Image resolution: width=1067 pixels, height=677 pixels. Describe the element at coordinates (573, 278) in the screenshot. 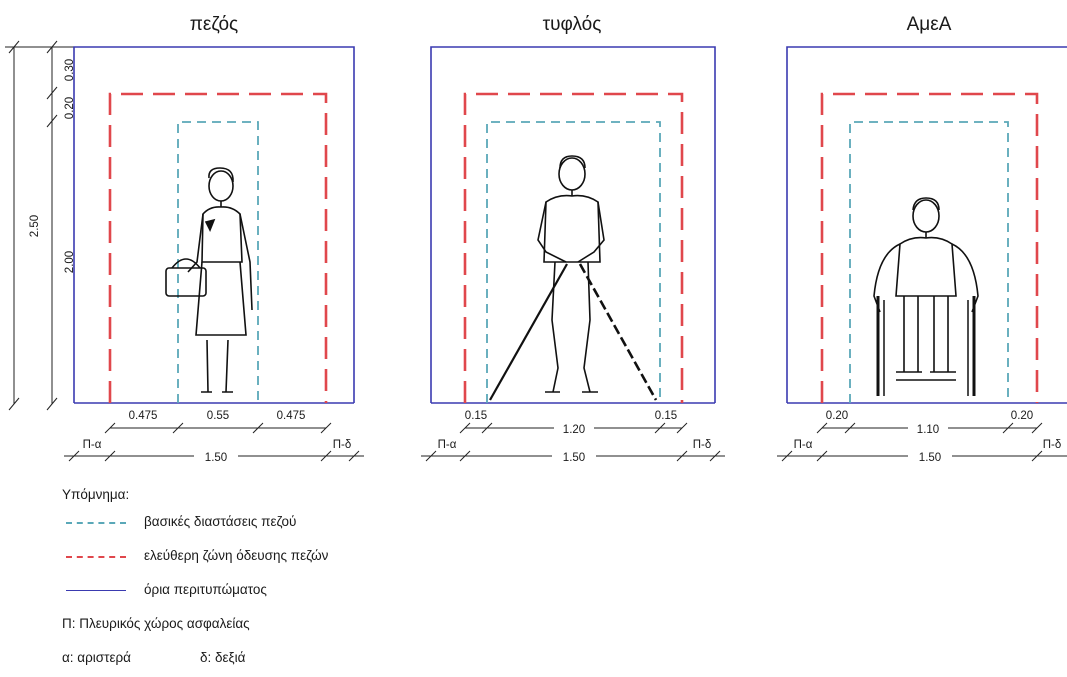

I see `blind-man-with-canes-icon` at that location.